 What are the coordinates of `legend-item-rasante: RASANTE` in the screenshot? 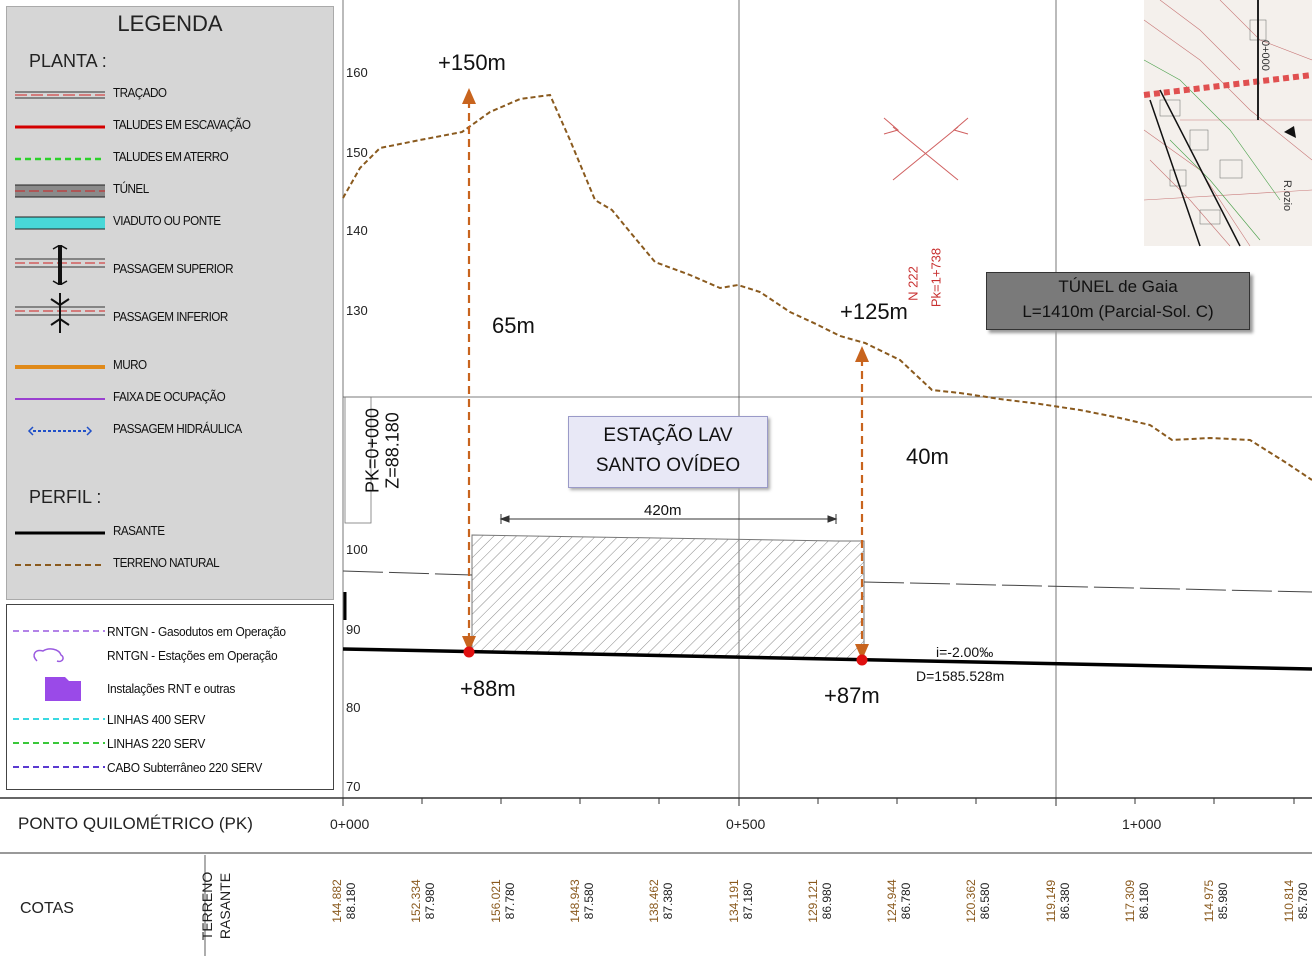 It's located at (170, 533).